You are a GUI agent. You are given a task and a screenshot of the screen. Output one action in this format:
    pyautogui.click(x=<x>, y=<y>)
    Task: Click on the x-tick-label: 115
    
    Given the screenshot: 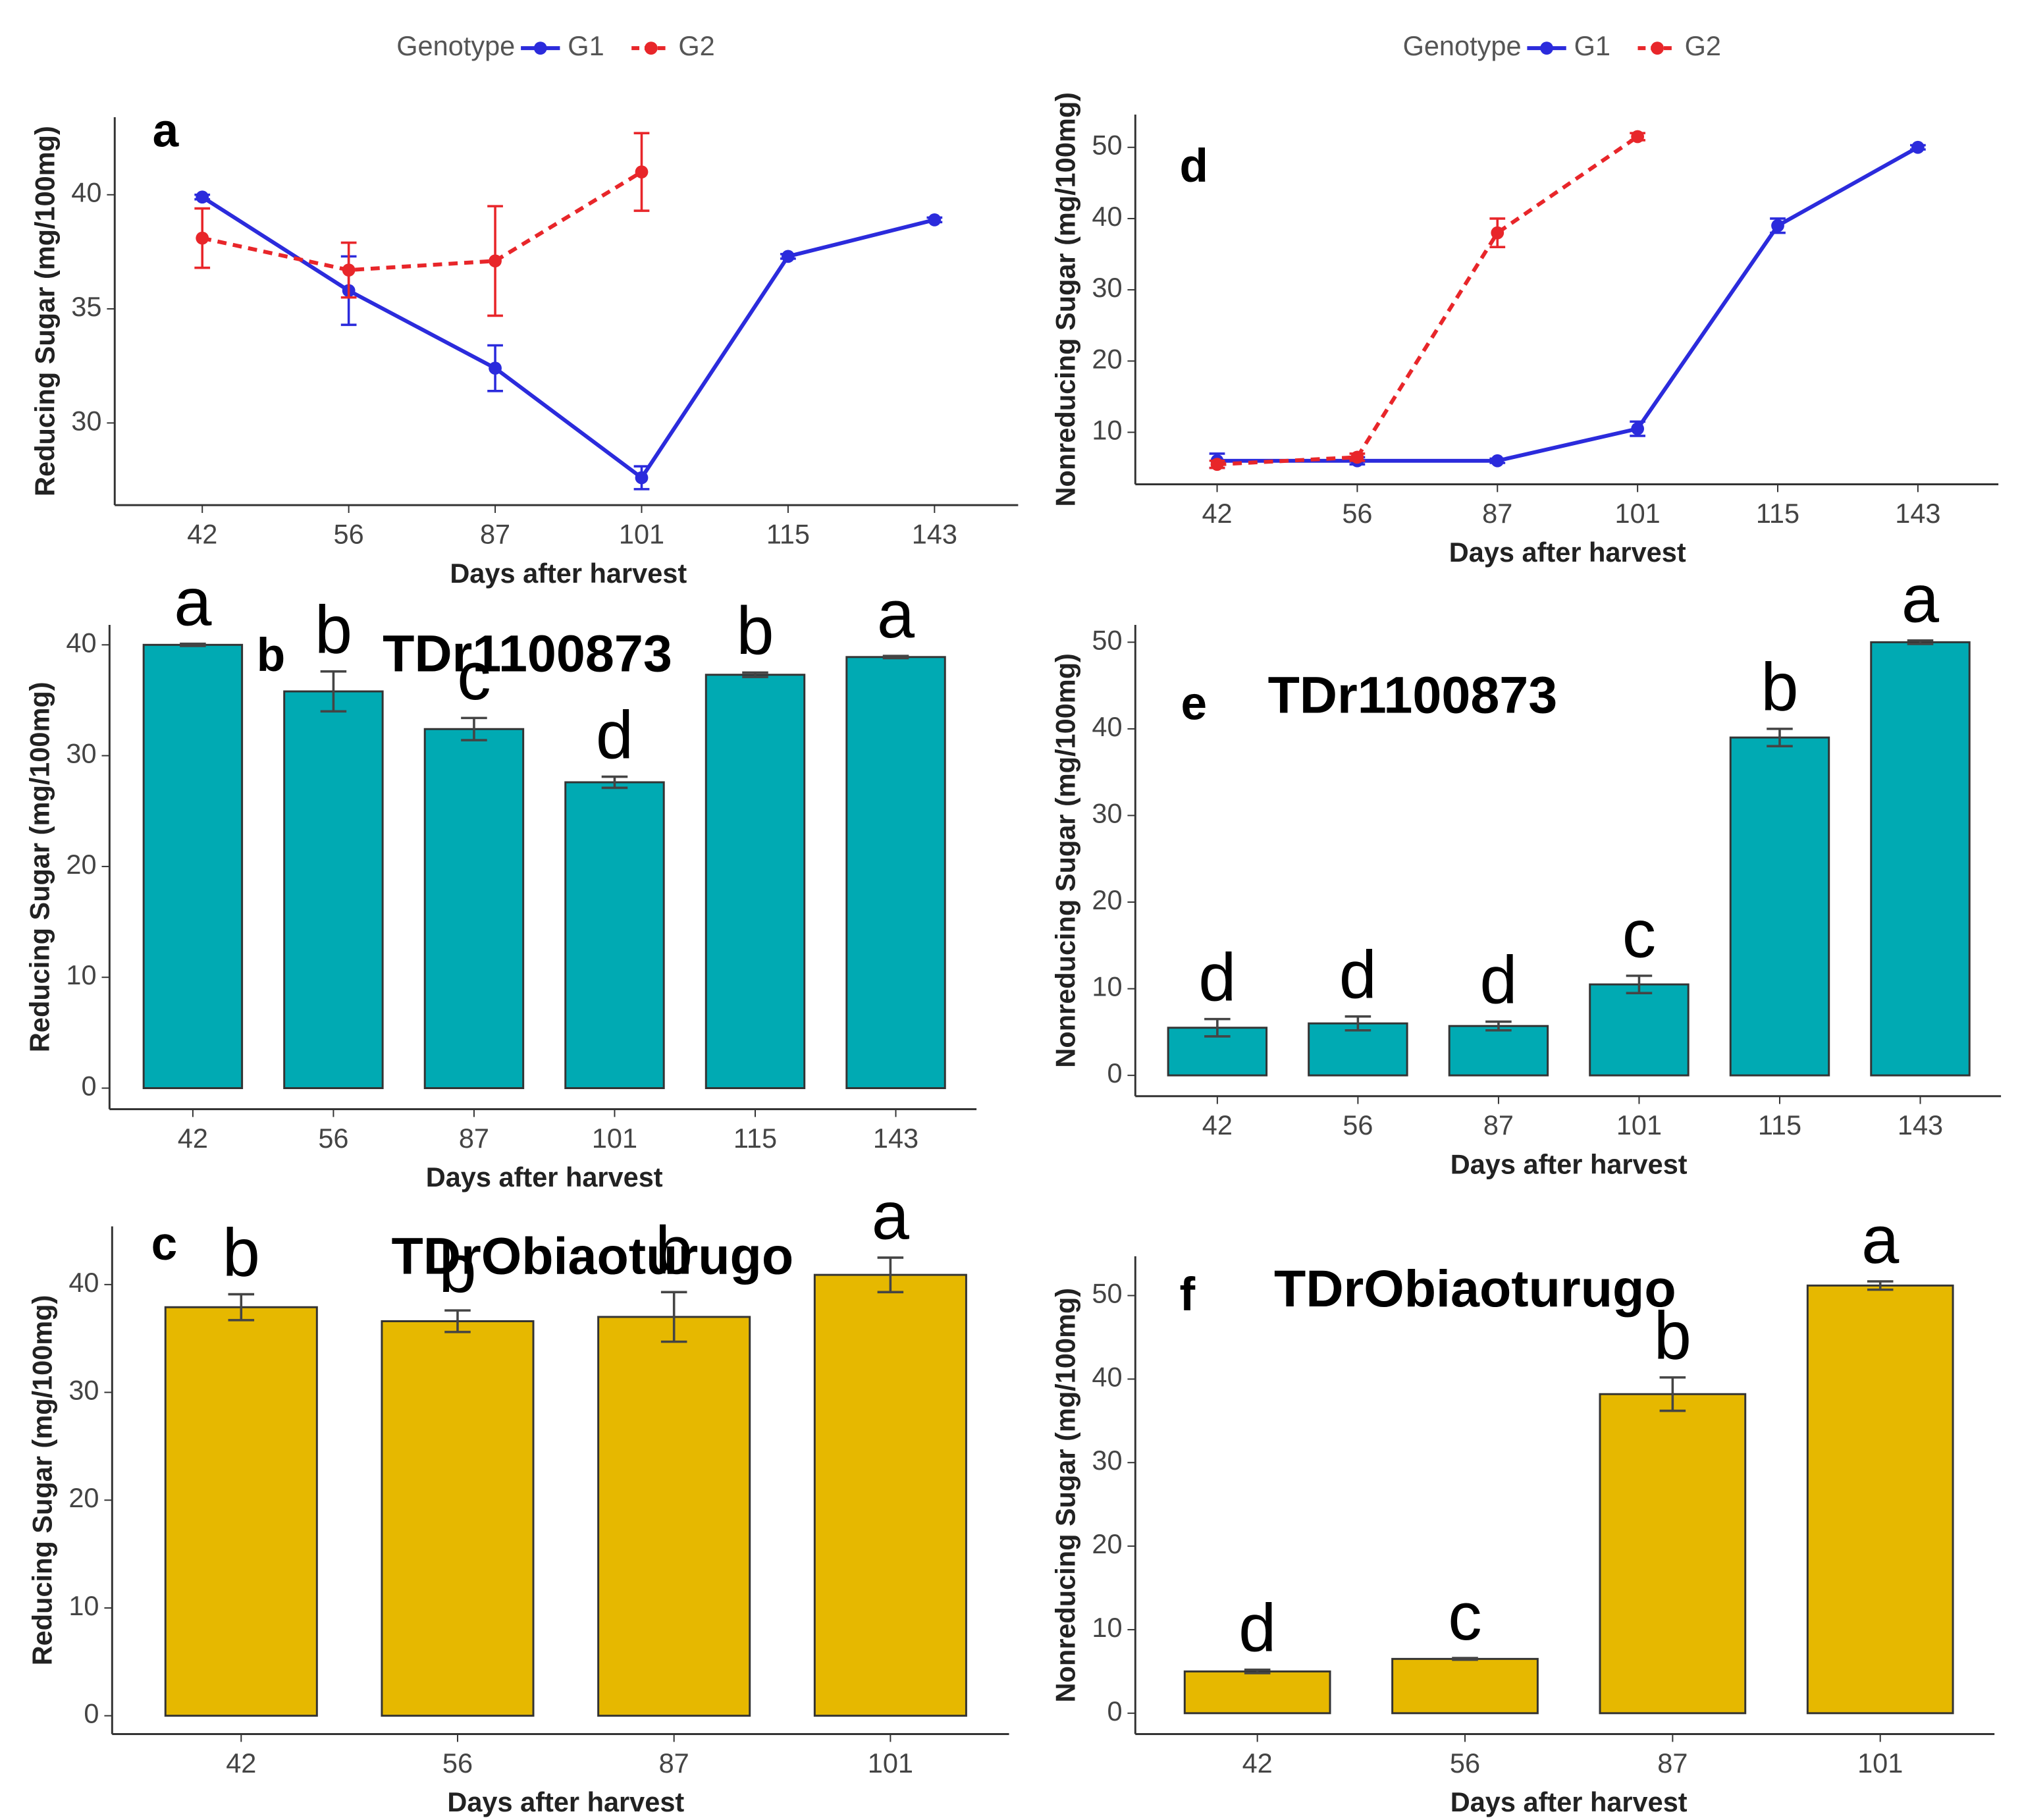 What is the action you would take?
    pyautogui.click(x=1777, y=513)
    